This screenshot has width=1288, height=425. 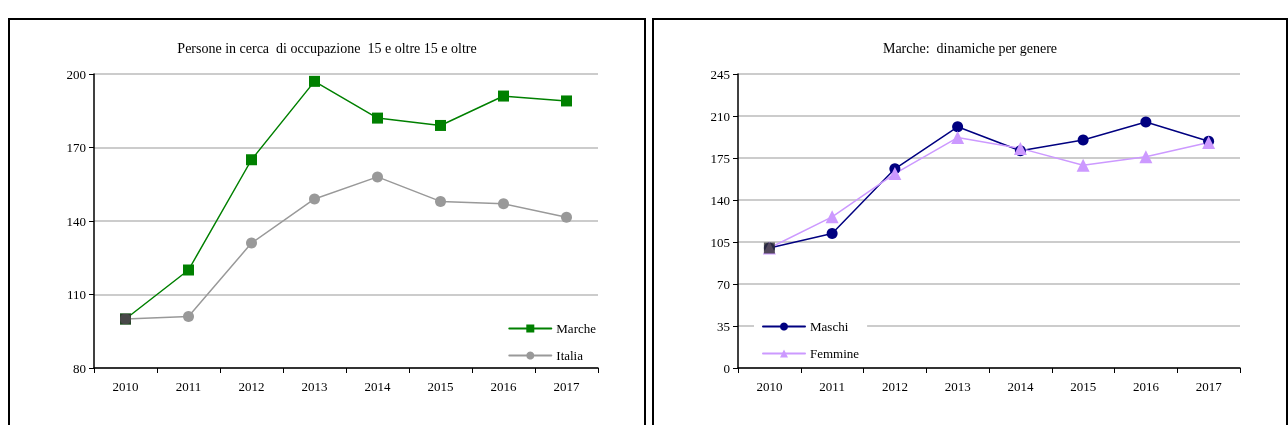 I want to click on chart-title: Persone in cerca di occupazione 15 e oltre 15 e oltre, so click(x=327, y=48).